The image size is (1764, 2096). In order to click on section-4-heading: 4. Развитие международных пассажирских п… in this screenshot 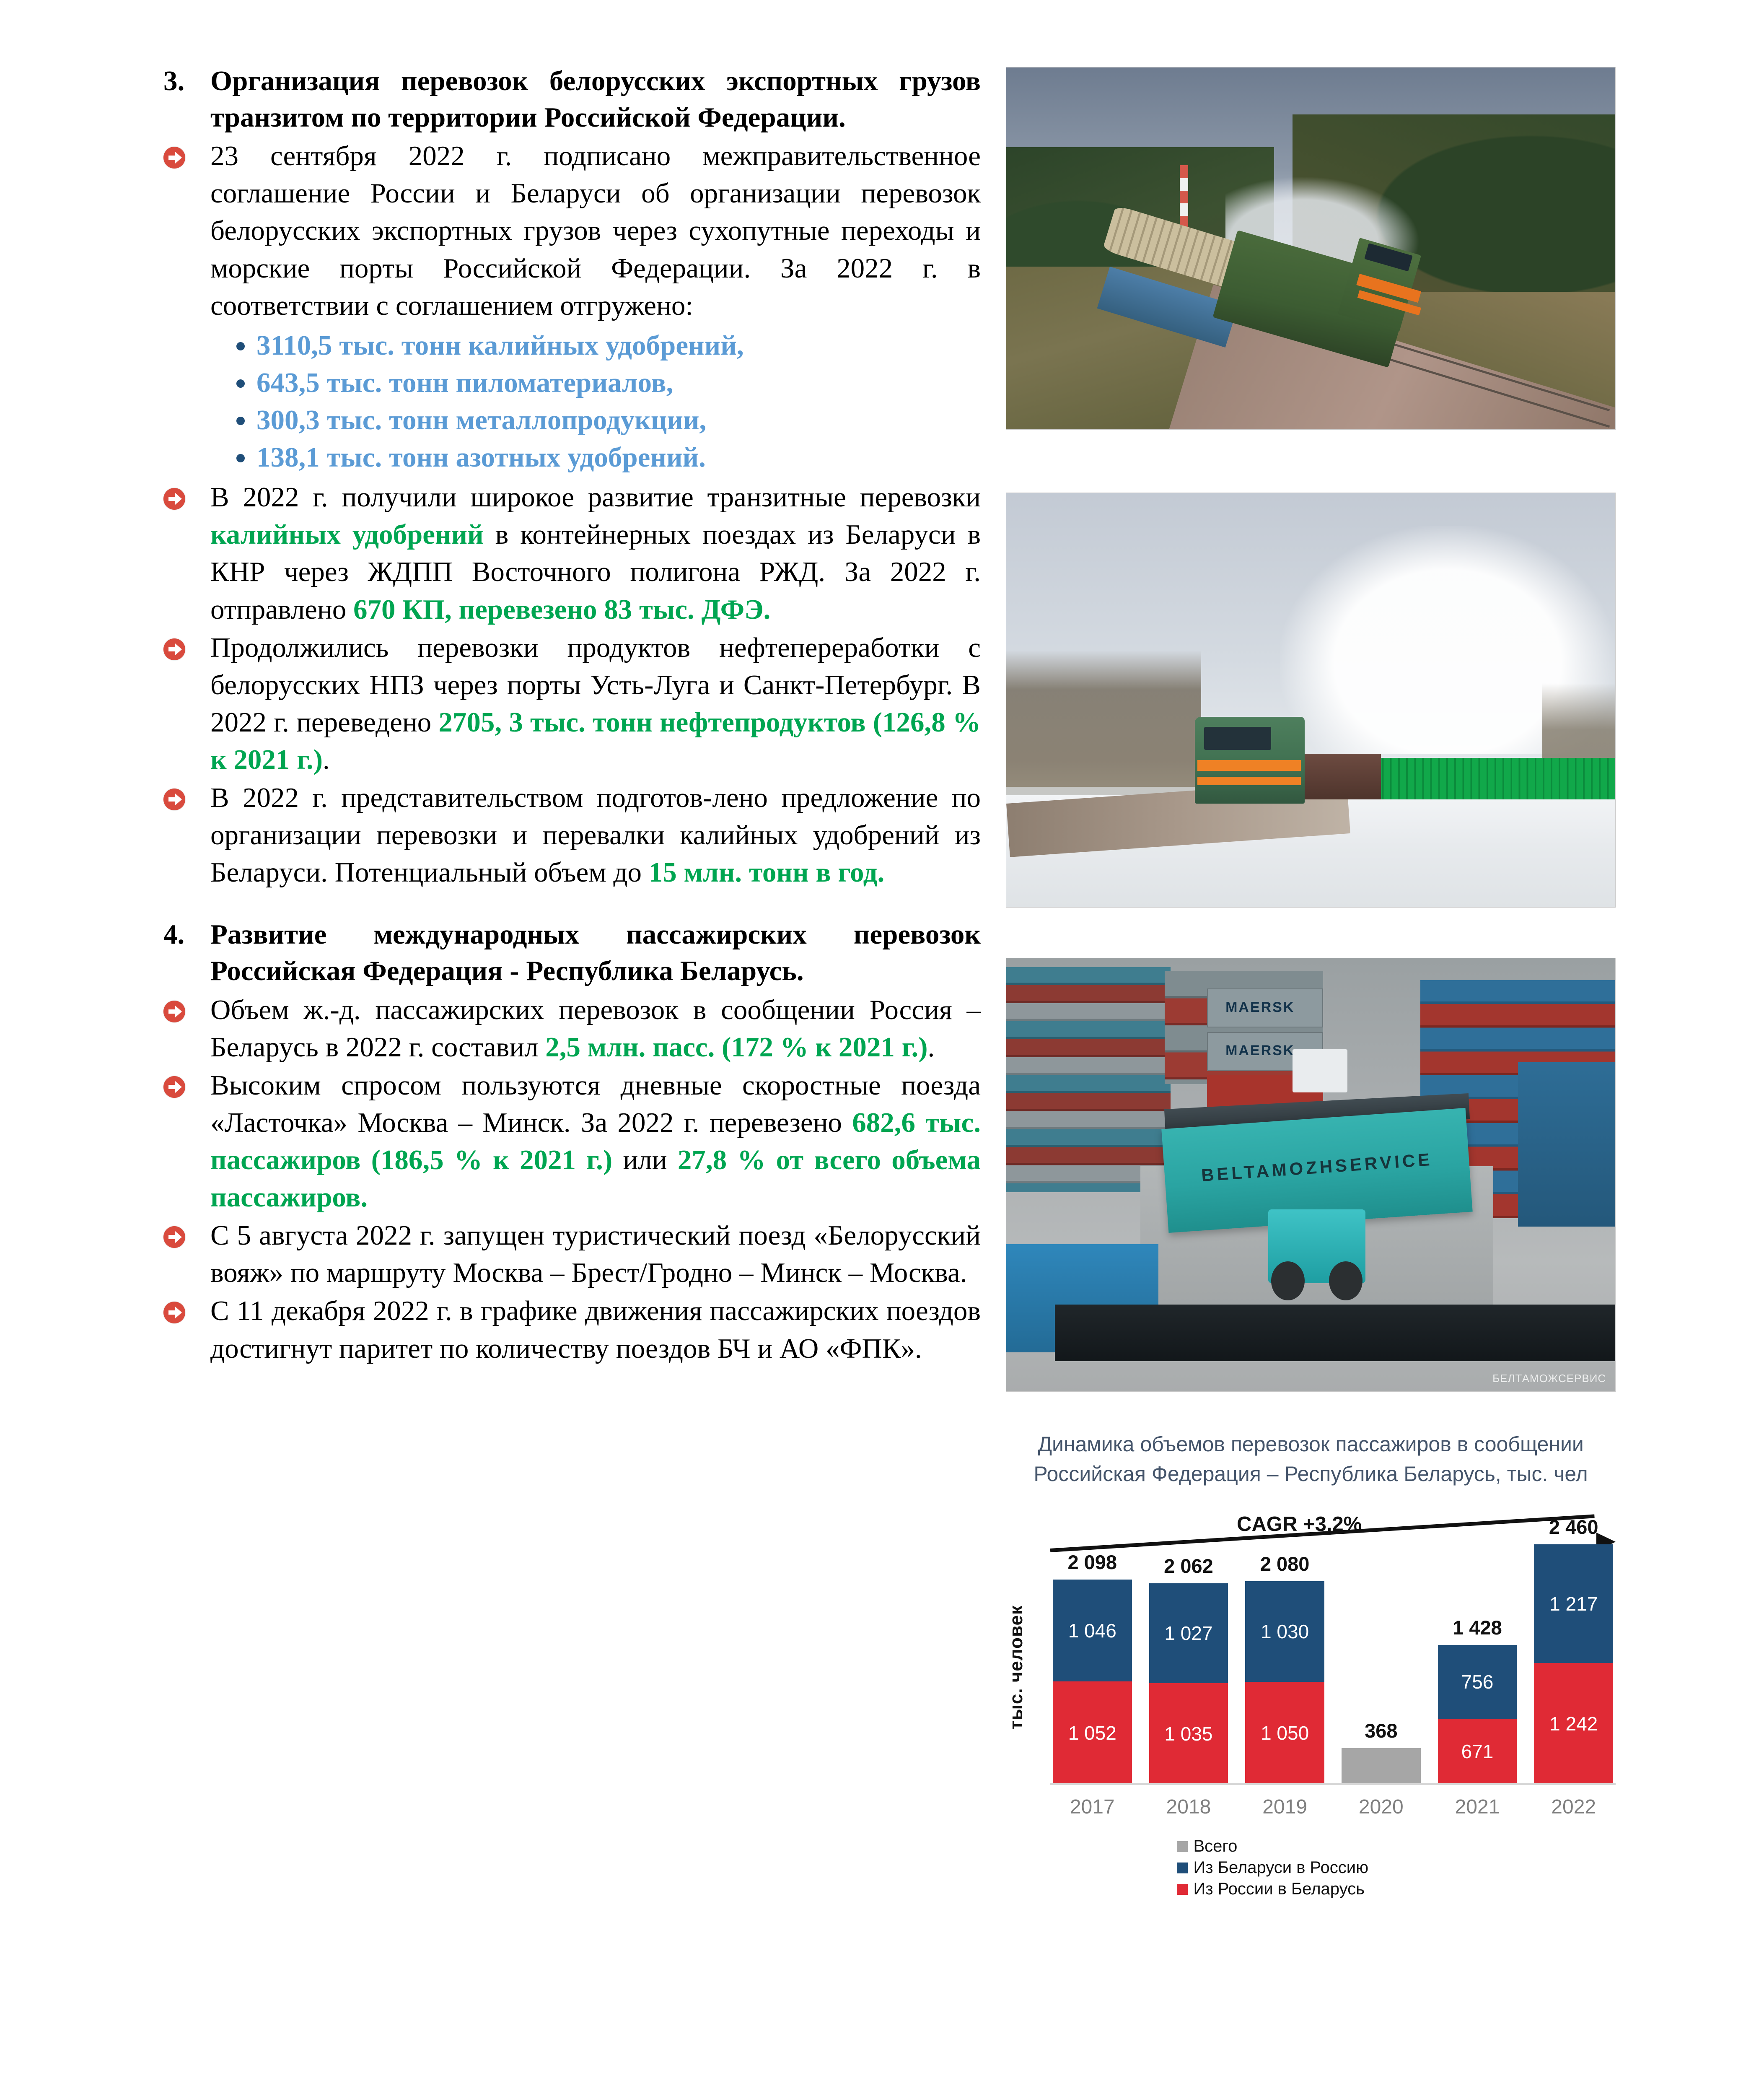, I will do `click(572, 952)`.